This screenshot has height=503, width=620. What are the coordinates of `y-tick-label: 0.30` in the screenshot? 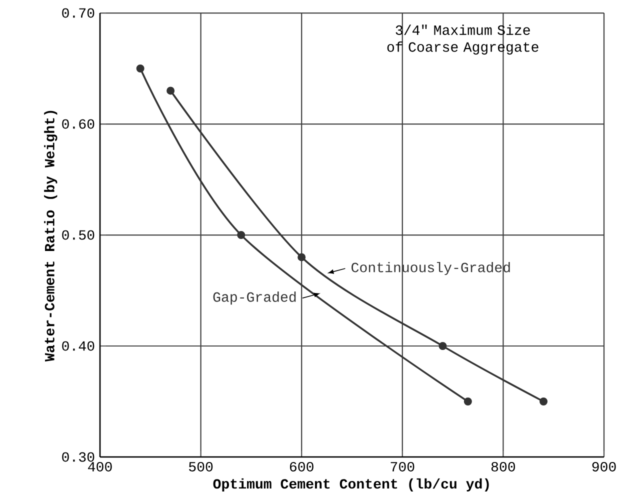 It's located at (78, 457).